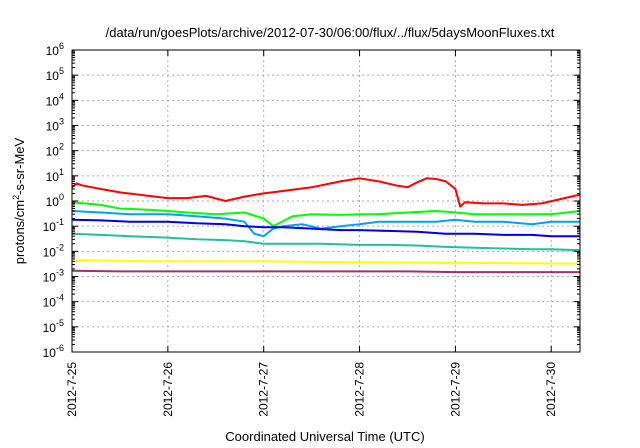  I want to click on x-tick-label: 2012-7-27, so click(264, 389).